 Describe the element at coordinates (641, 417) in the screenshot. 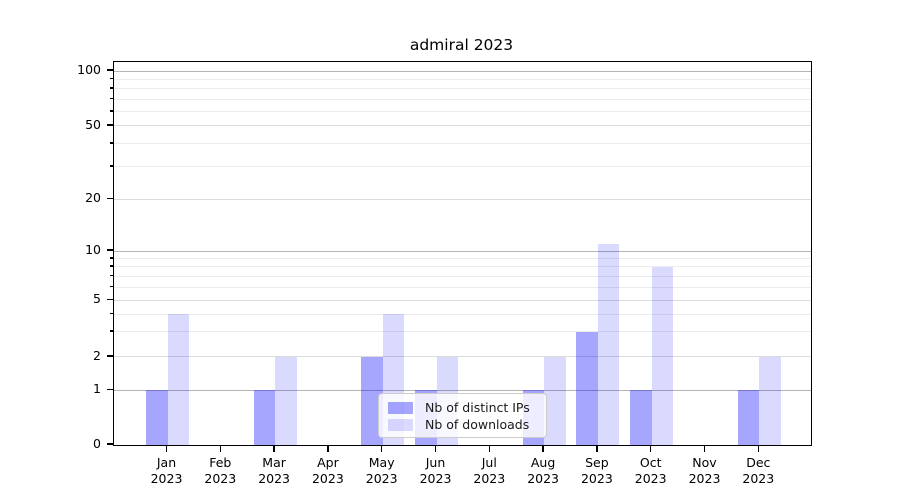

I see `bar-distinct-ips-oct` at that location.